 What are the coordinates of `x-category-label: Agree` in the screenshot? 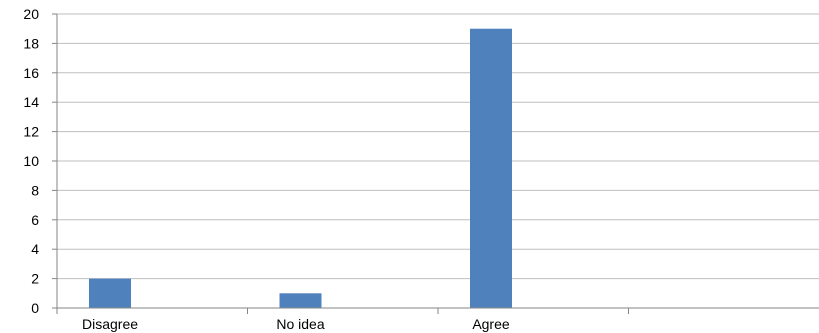 It's located at (491, 324).